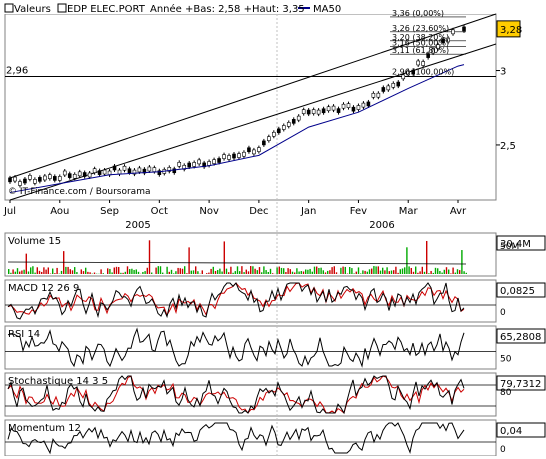  Describe the element at coordinates (227, 9) in the screenshot. I see `legend-range: Année +Bas: 2,58 +Haut: 3,35` at that location.